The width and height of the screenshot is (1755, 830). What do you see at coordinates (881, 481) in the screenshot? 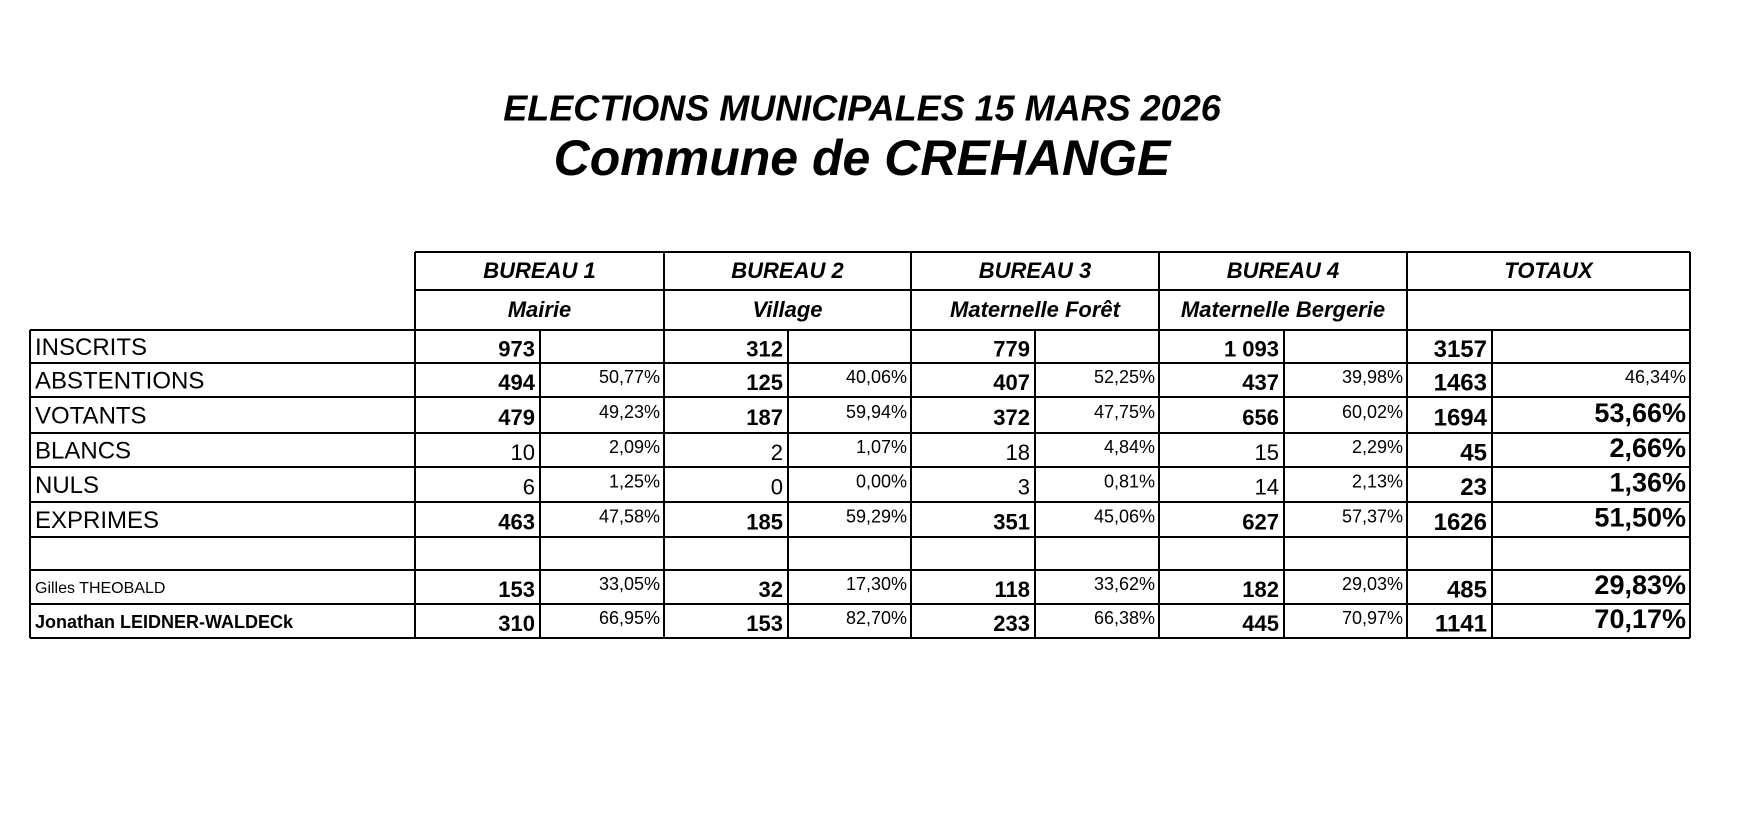
I see `cell-percent: 0,00%` at bounding box center [881, 481].